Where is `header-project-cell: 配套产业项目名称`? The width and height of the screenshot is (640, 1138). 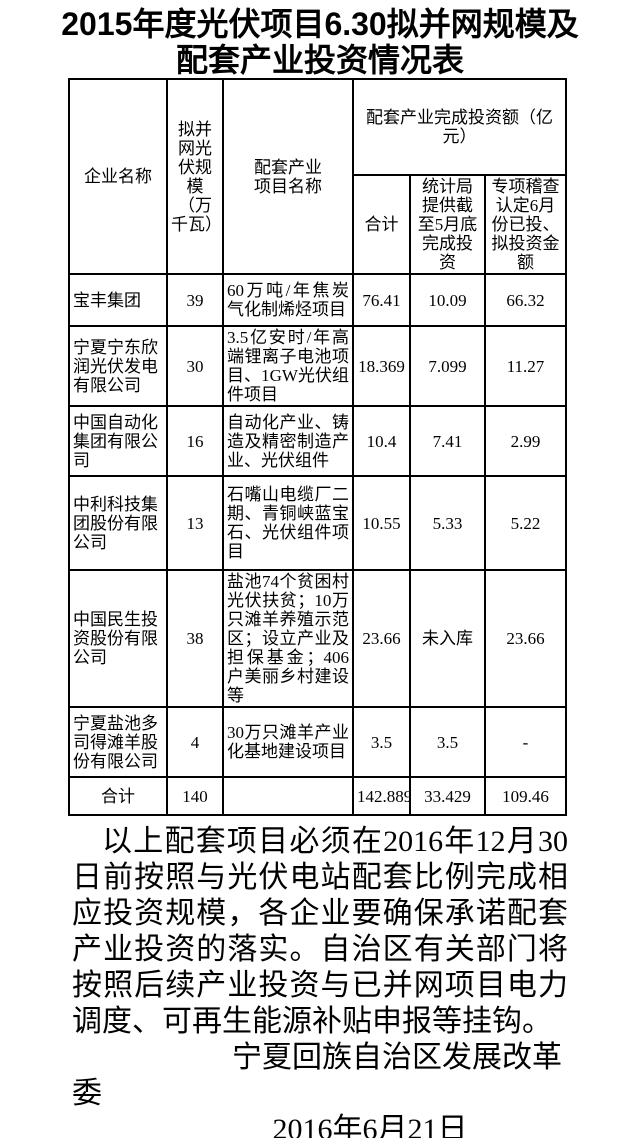 header-project-cell: 配套产业项目名称 is located at coordinates (288, 176).